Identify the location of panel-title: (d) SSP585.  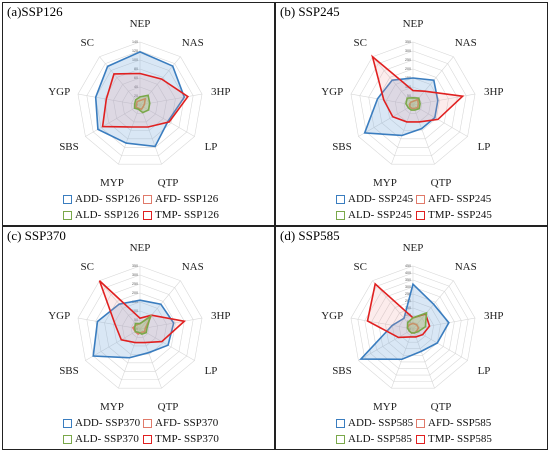
(310, 235).